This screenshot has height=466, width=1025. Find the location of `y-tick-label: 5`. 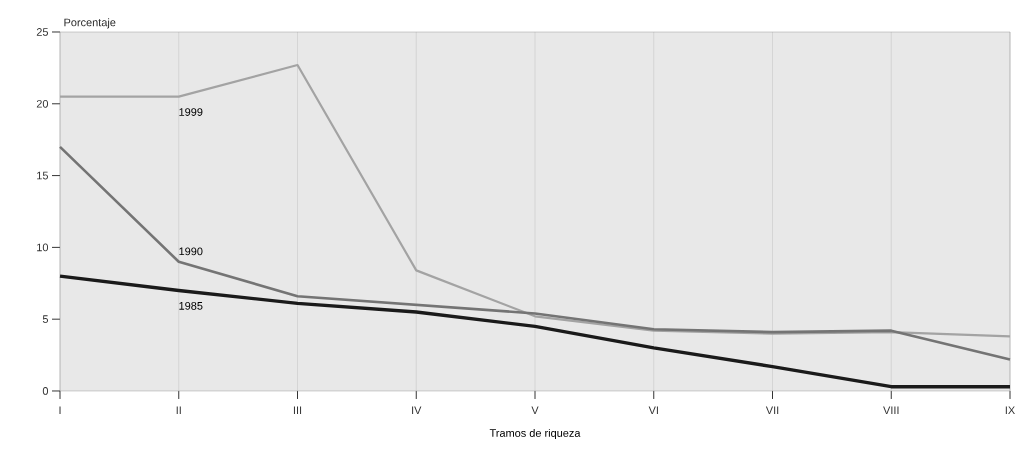

y-tick-label: 5 is located at coordinates (45, 319).